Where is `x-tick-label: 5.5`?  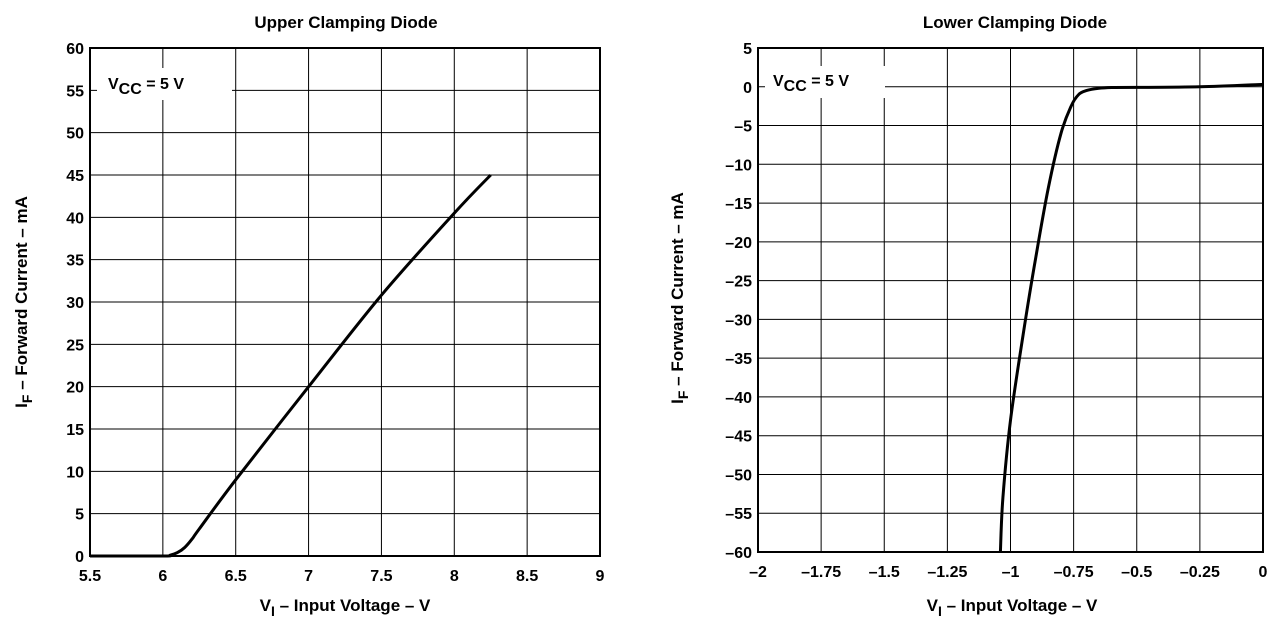
x-tick-label: 5.5 is located at coordinates (90, 576).